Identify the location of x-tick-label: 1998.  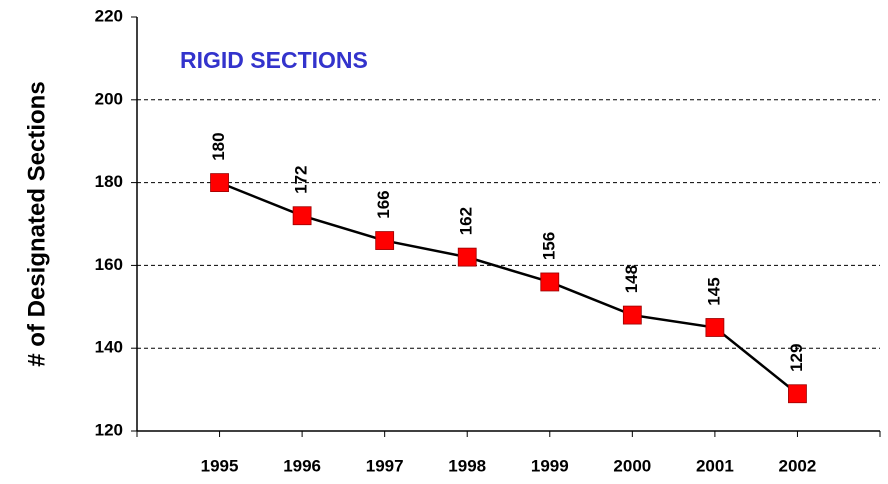
(467, 465).